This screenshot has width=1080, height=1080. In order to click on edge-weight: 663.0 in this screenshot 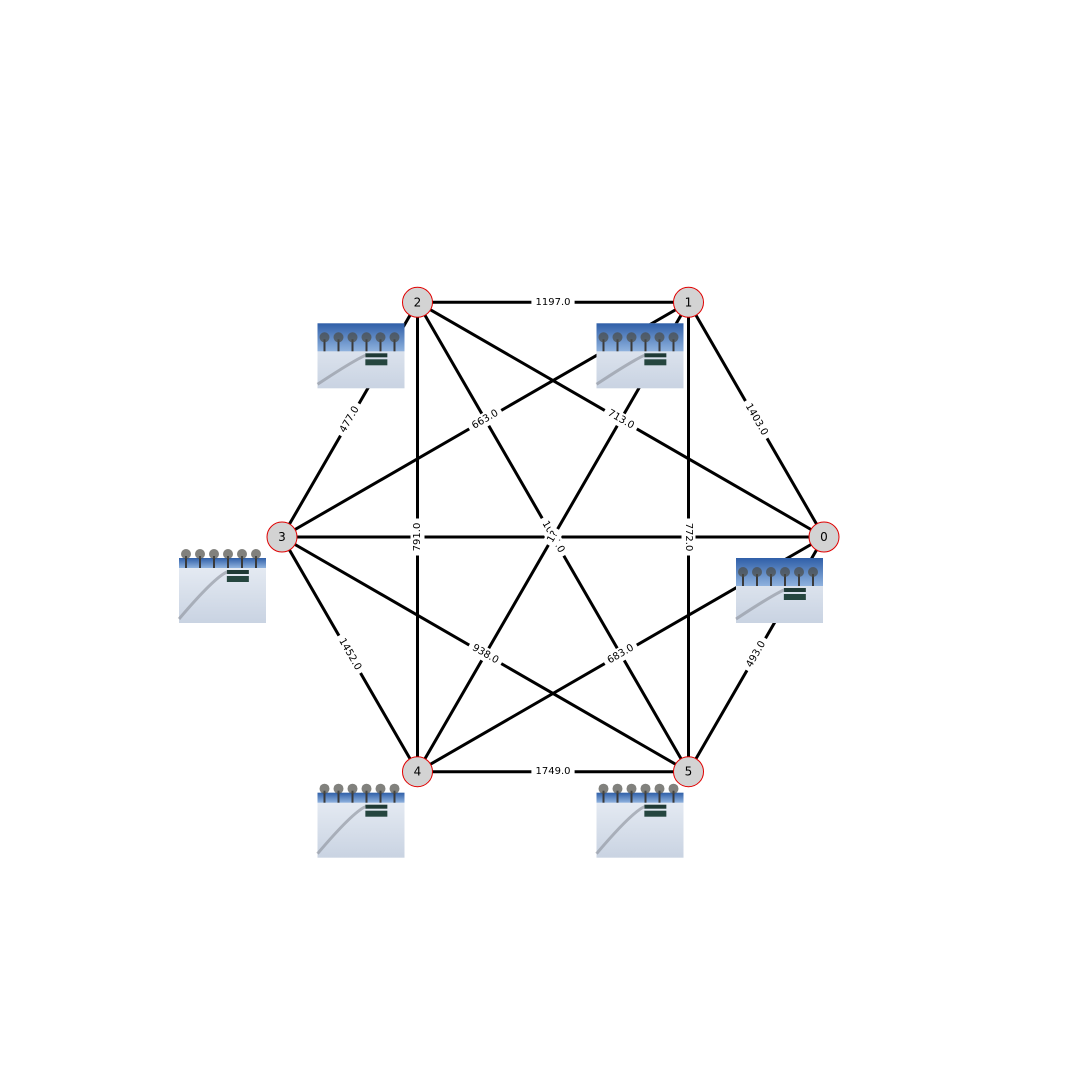, I will do `click(485, 420)`.